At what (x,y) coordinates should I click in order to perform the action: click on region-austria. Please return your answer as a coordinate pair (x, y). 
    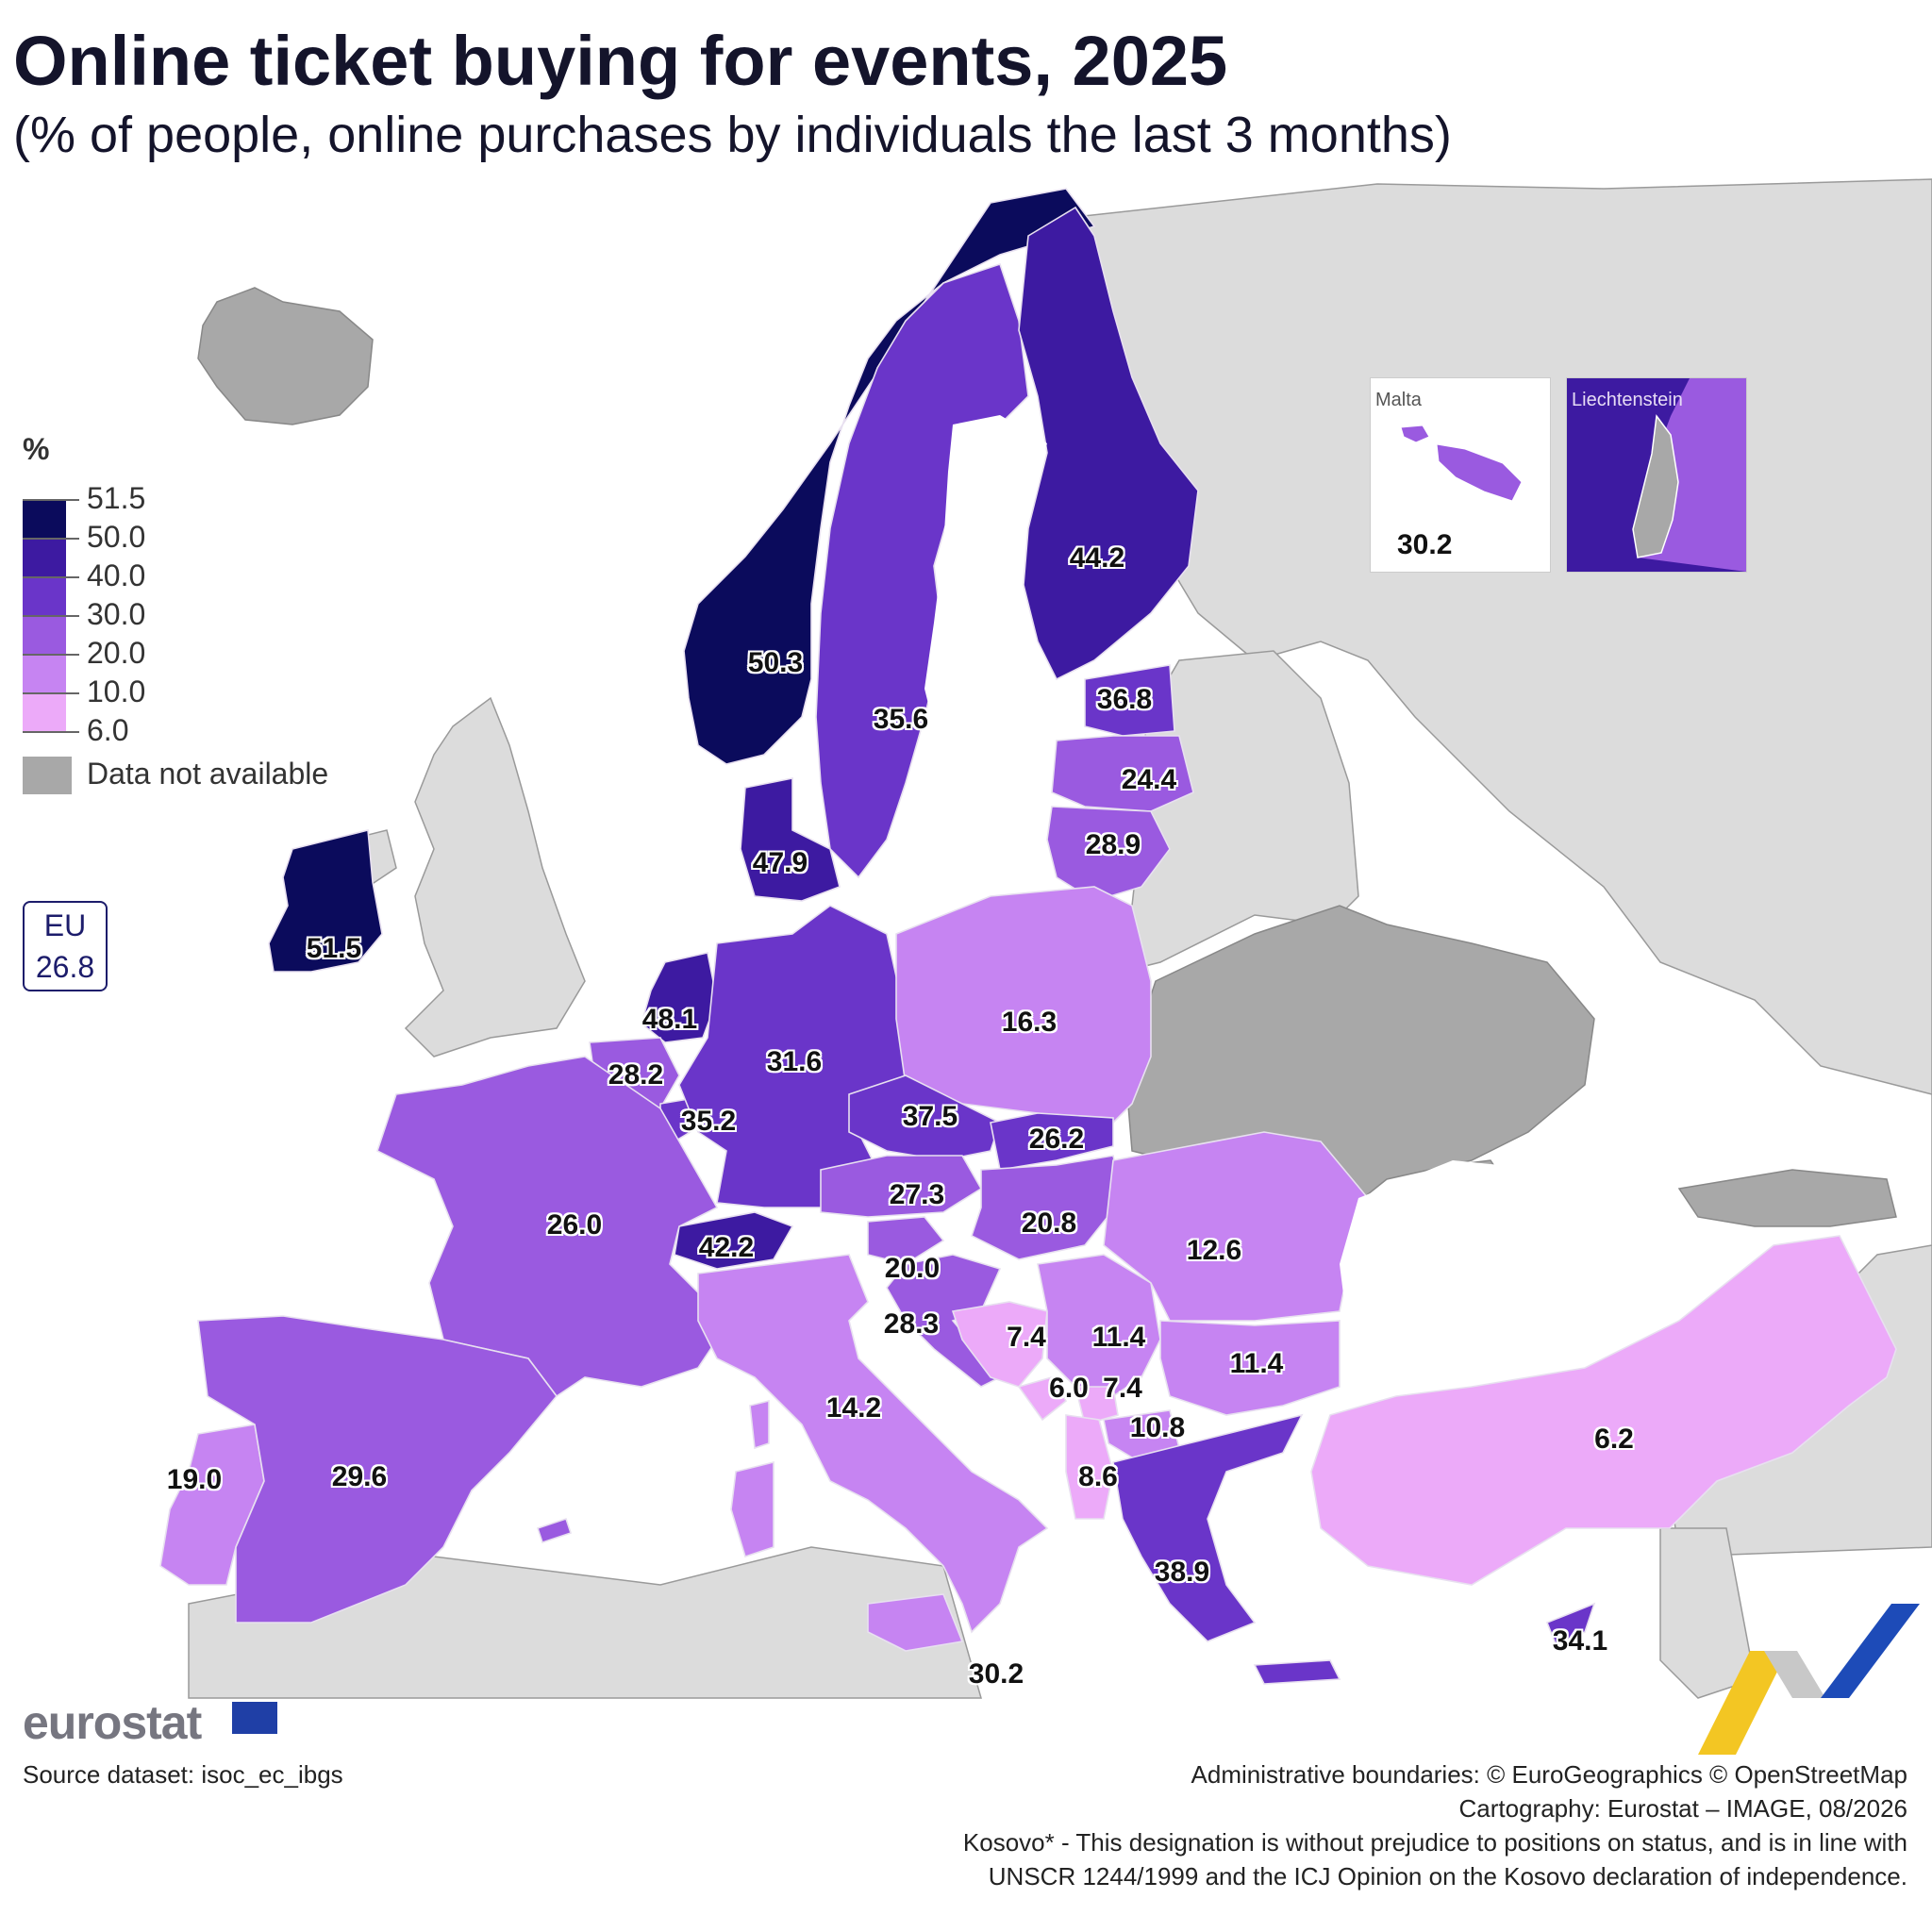
    Looking at the image, I should click on (902, 1187).